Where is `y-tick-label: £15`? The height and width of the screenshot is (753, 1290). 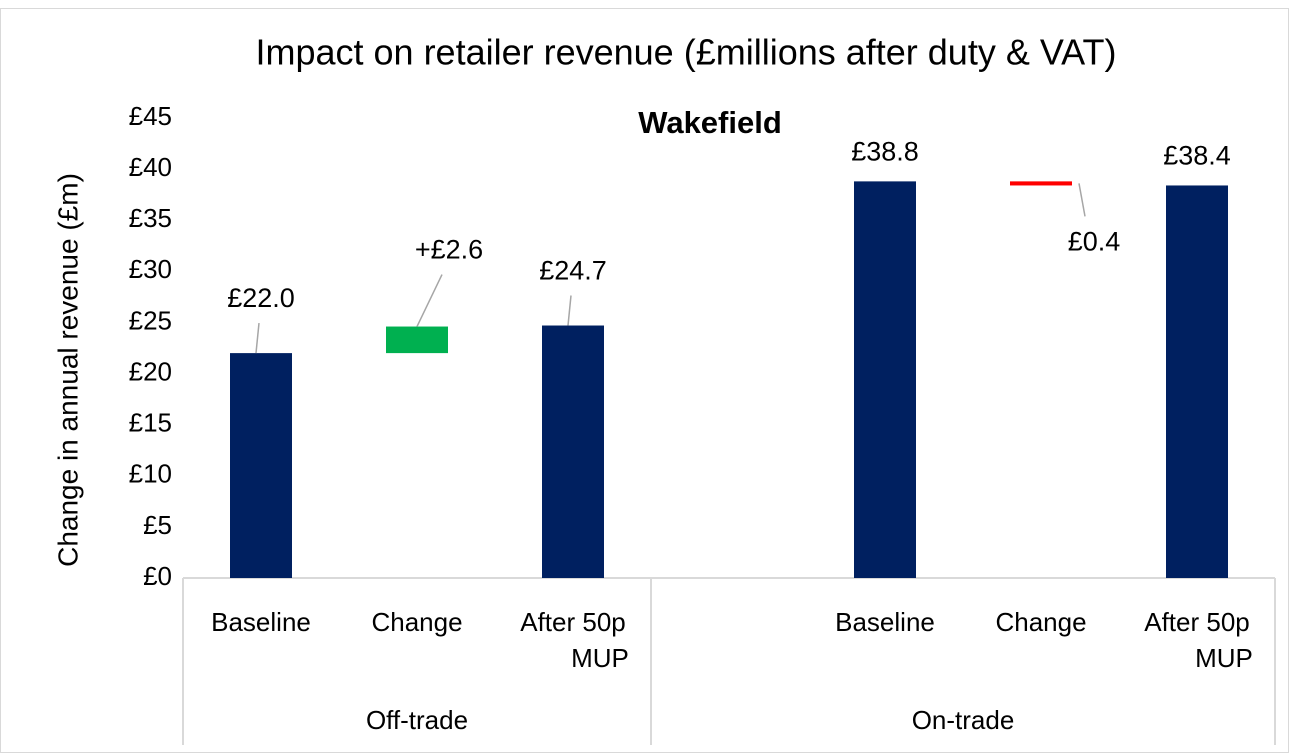 y-tick-label: £15 is located at coordinates (150, 423).